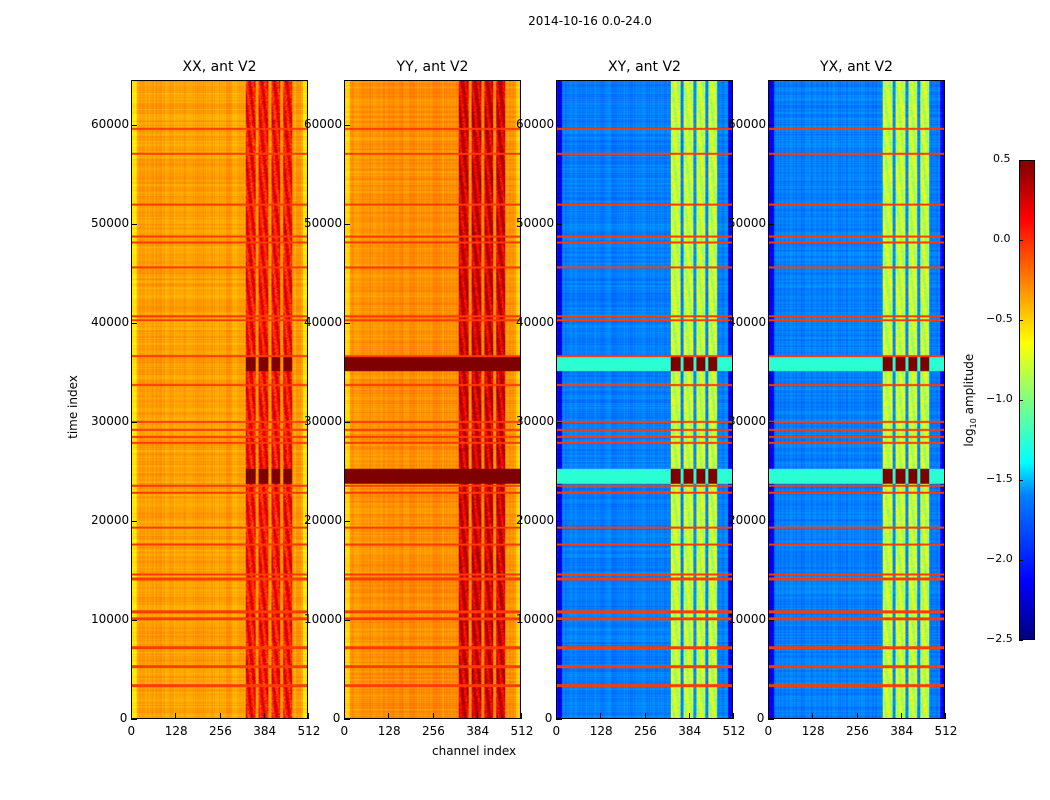 The image size is (1050, 800). Describe the element at coordinates (856, 67) in the screenshot. I see `panel-title: YX, ant V2` at that location.